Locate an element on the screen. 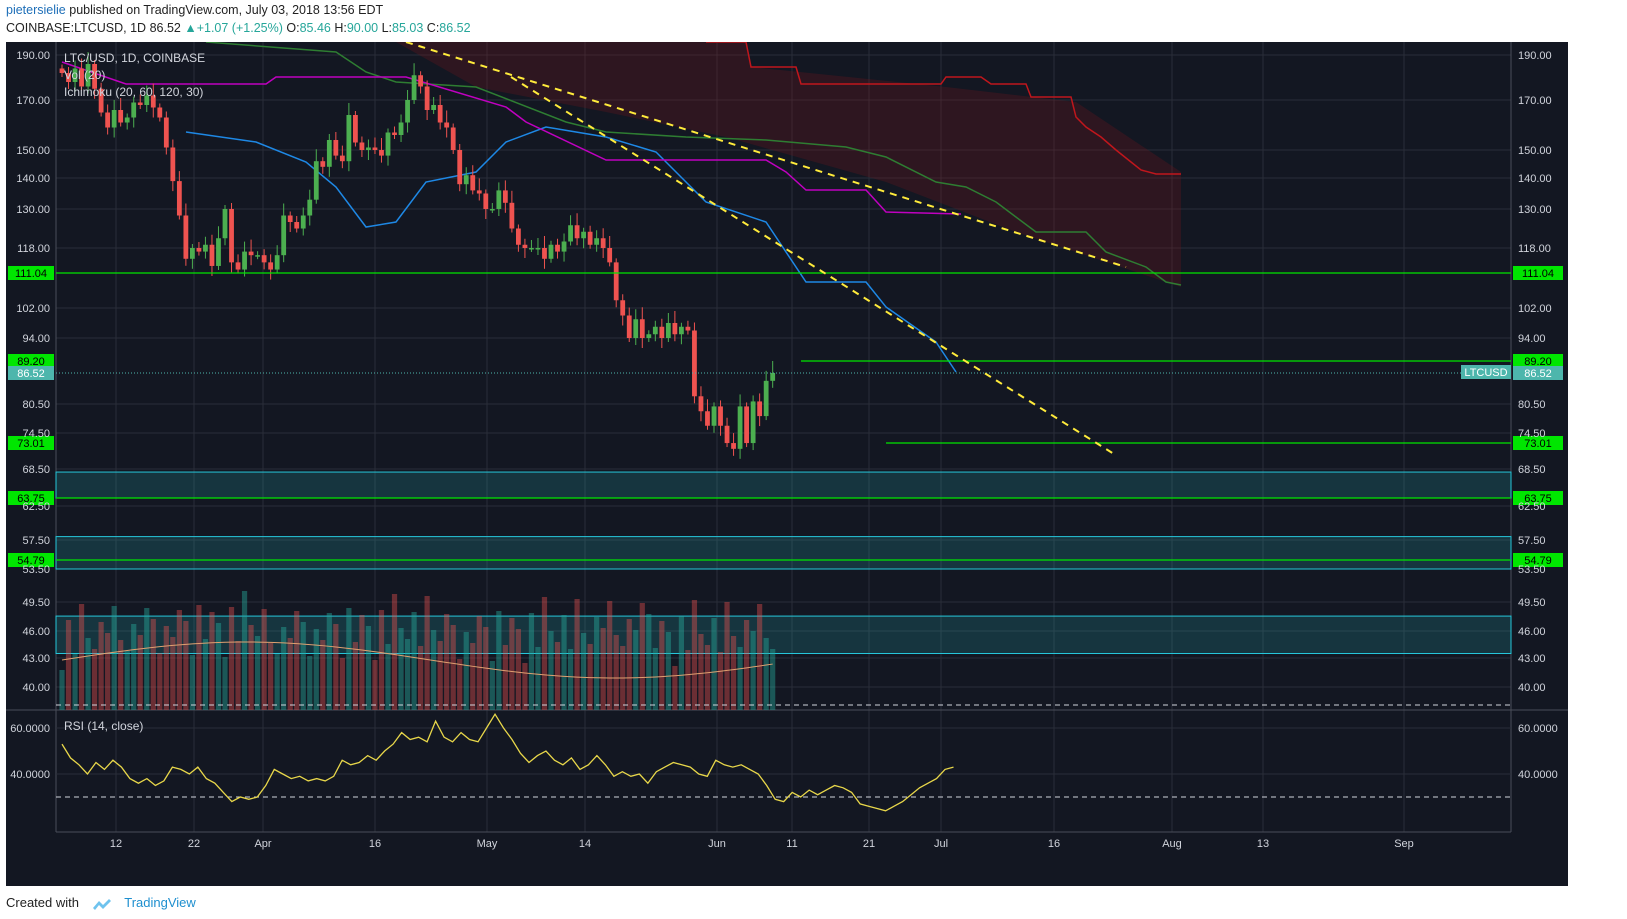 The width and height of the screenshot is (1627, 919). symbol-label: COINBASE:LTCUSD, 1D is located at coordinates (76, 28).